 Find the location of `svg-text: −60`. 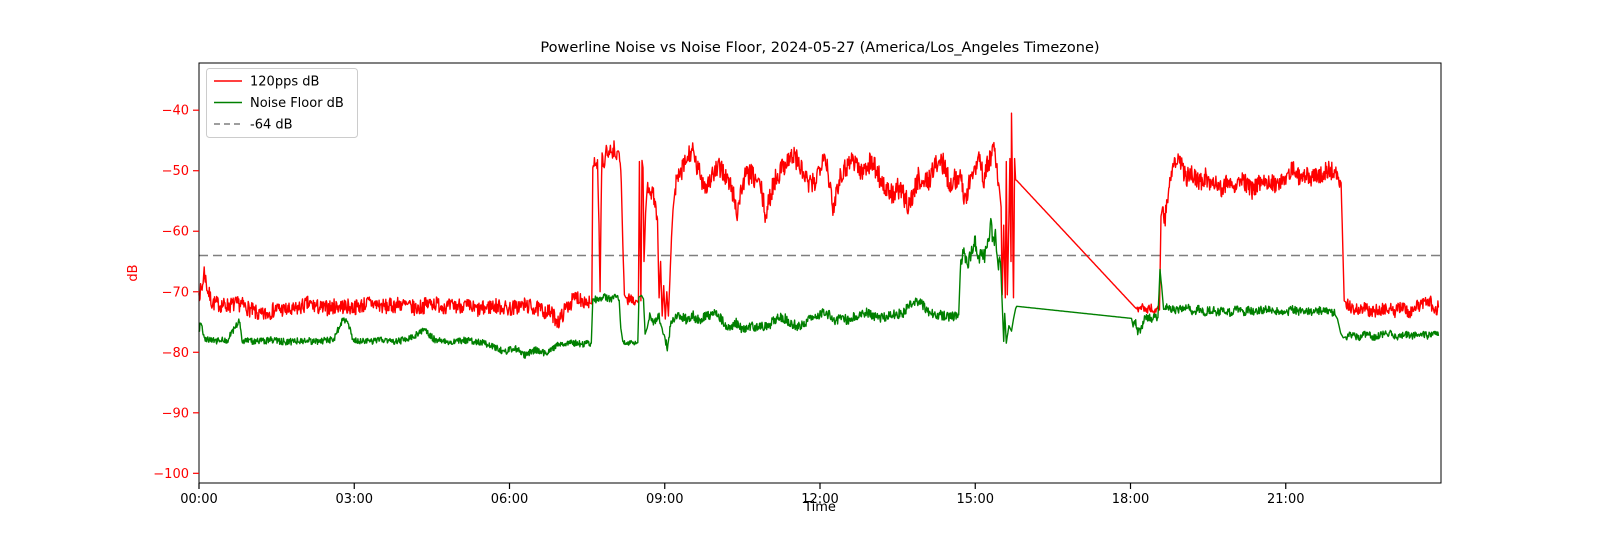

svg-text: −60 is located at coordinates (175, 232).